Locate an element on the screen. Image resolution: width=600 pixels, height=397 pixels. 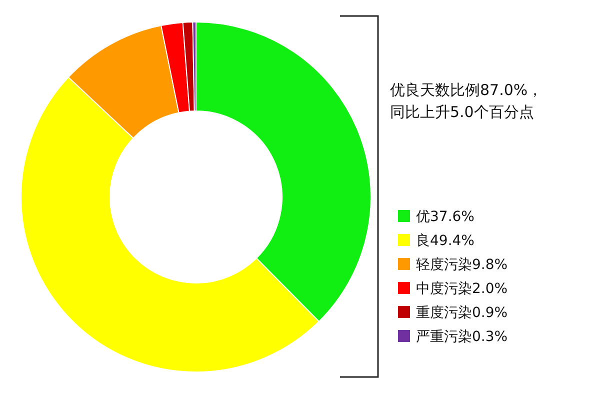
legend-label: 良49.4% is located at coordinates (445, 241).